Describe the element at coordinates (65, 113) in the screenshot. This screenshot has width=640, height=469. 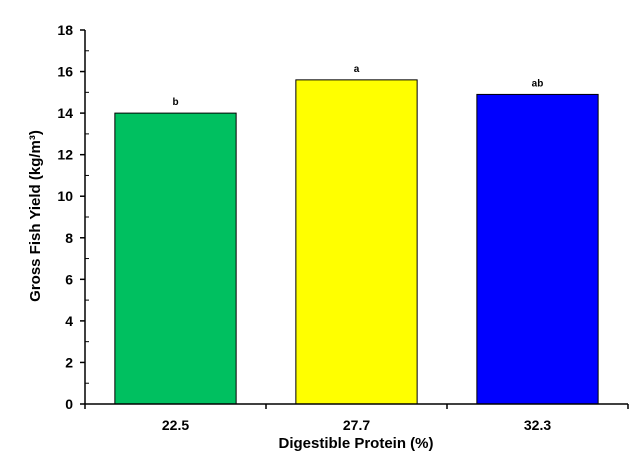
I see `y-tick-label: 14` at that location.